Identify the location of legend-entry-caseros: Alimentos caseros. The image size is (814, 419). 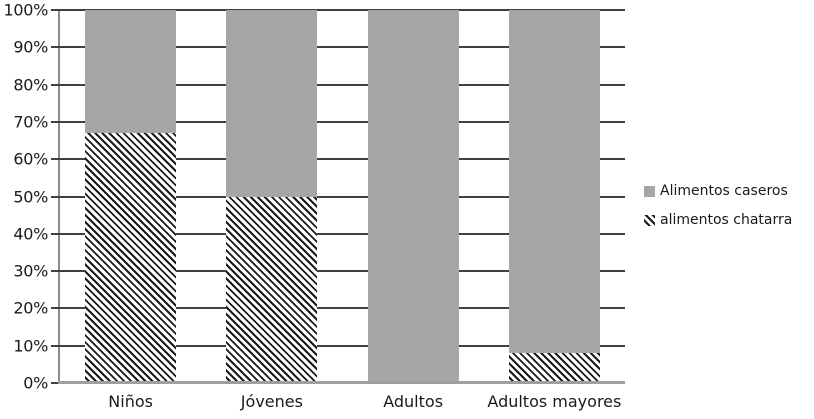
(718, 191).